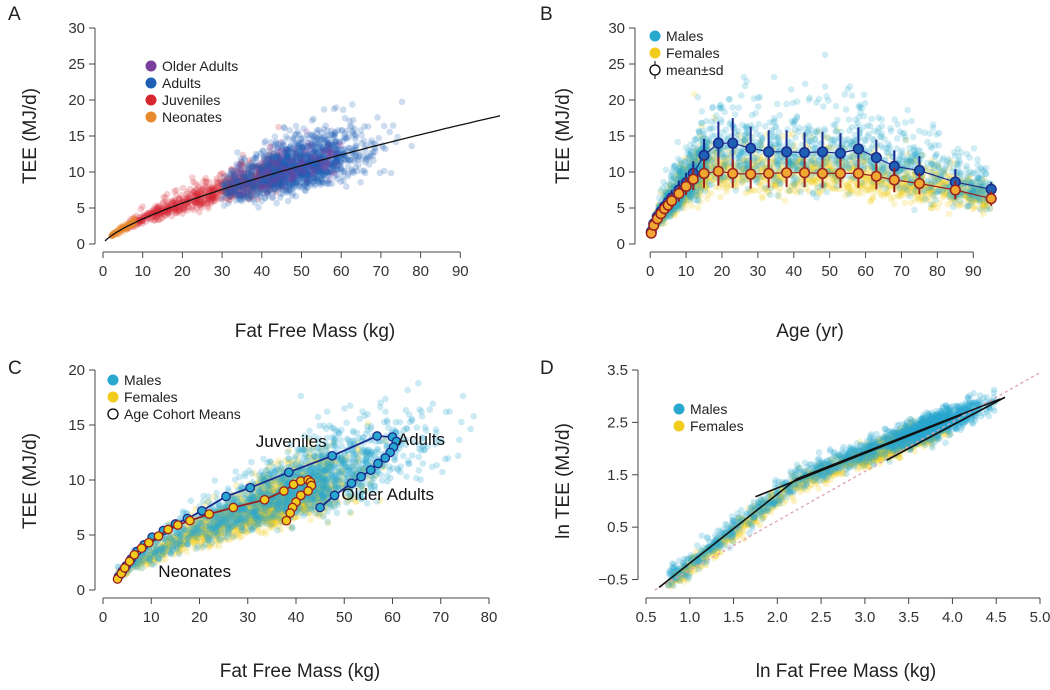 This screenshot has height=690, width=1050. What do you see at coordinates (81, 244) in the screenshot?
I see `panel-a-y-tick-label: 0` at bounding box center [81, 244].